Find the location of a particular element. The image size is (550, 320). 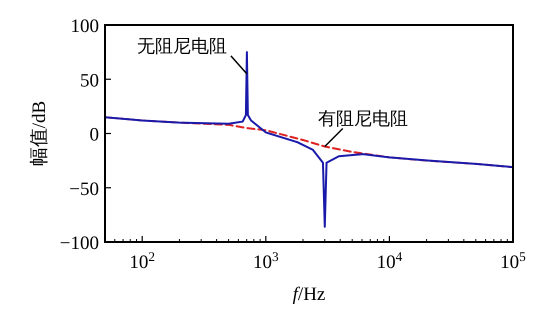

x-axis-title: f/Hz is located at coordinates (309, 294).